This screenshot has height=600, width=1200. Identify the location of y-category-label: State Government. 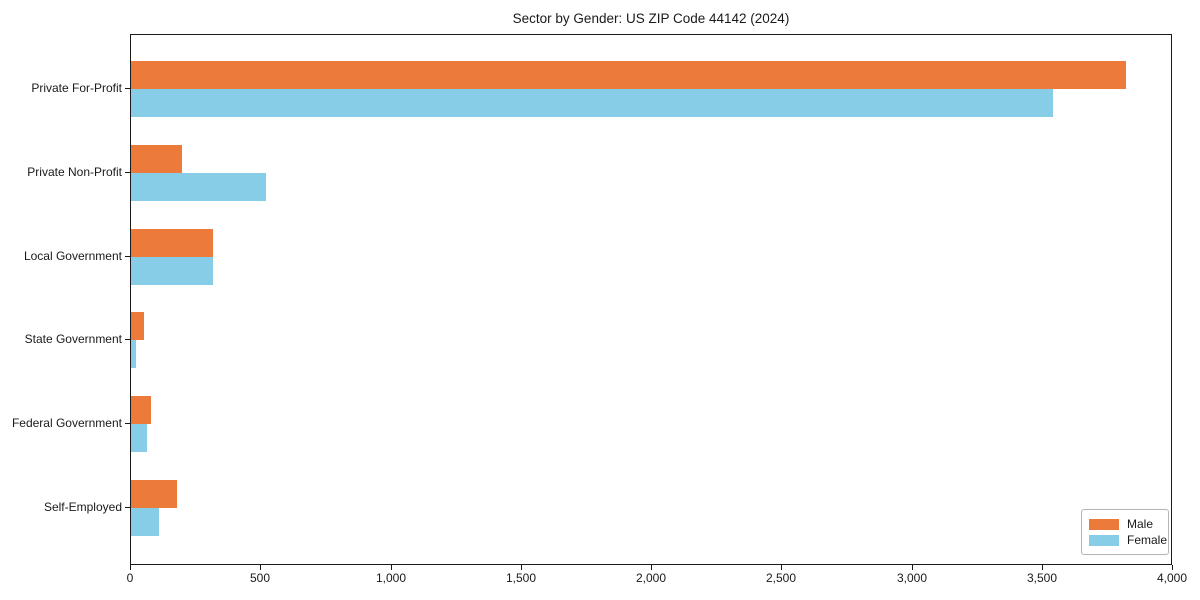
(73, 339).